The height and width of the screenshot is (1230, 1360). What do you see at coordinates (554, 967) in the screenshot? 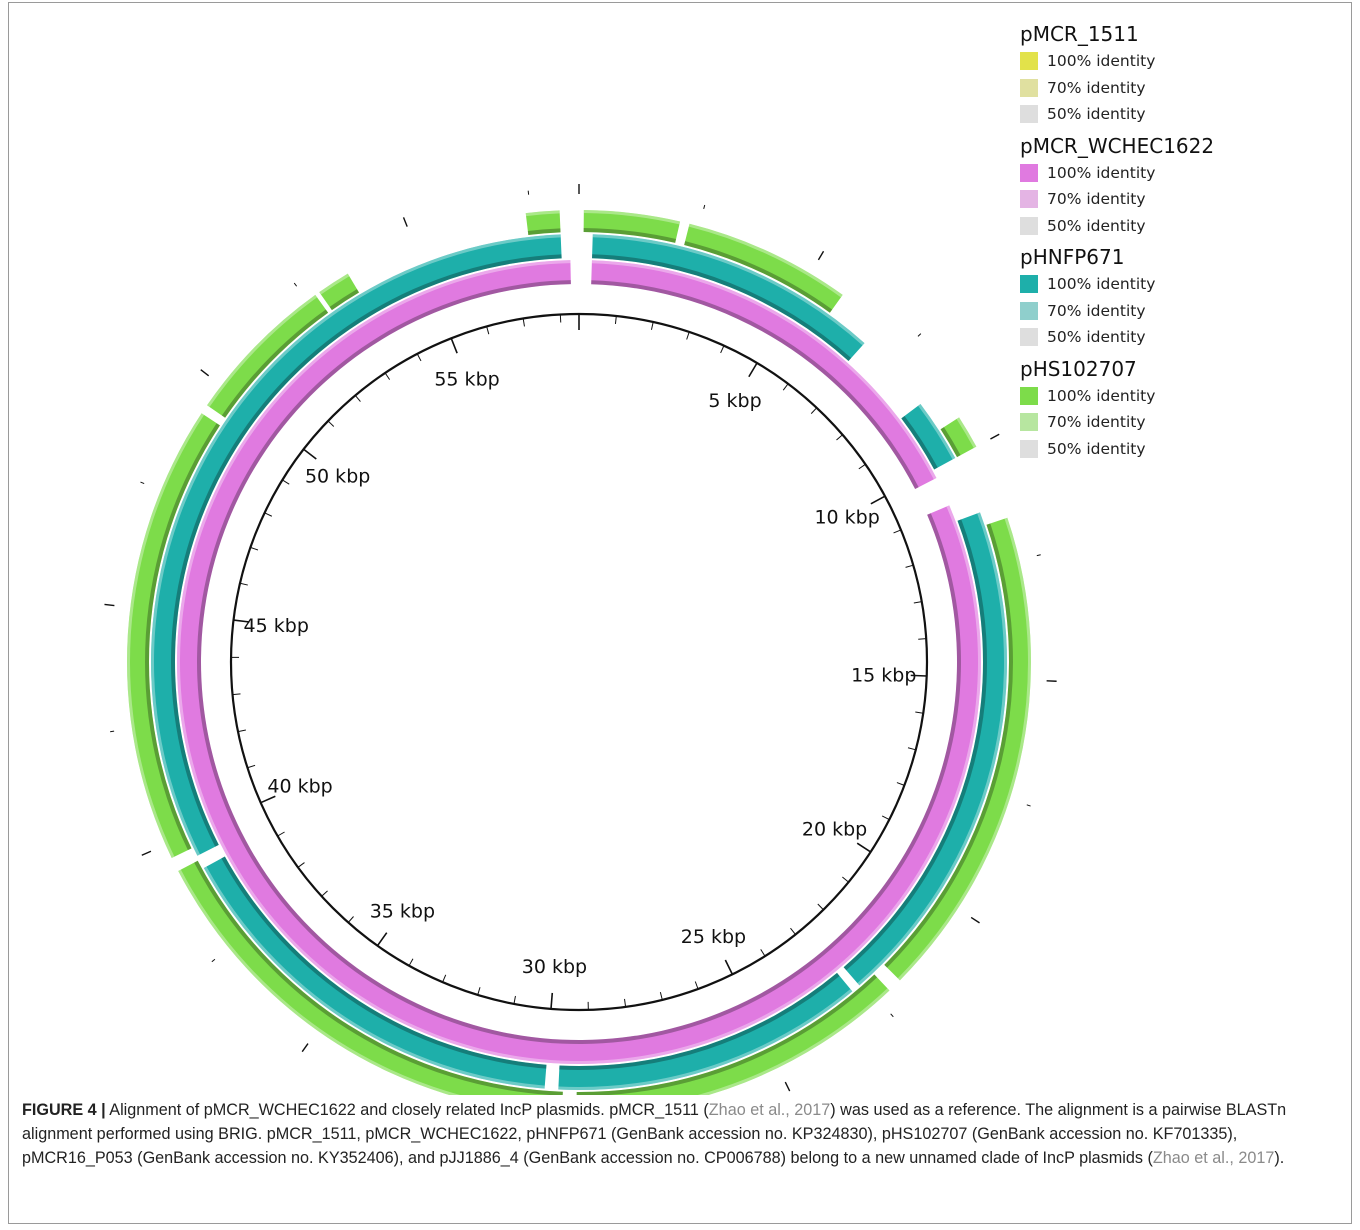
I see `tick-label: 30 kbp` at bounding box center [554, 967].